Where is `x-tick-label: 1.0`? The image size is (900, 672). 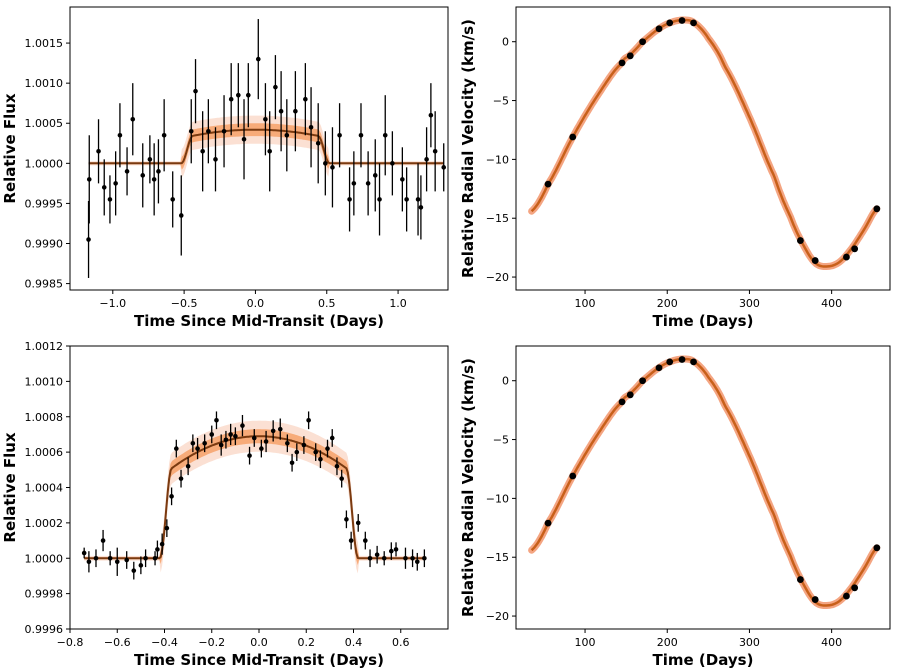 x-tick-label: 1.0 is located at coordinates (398, 303).